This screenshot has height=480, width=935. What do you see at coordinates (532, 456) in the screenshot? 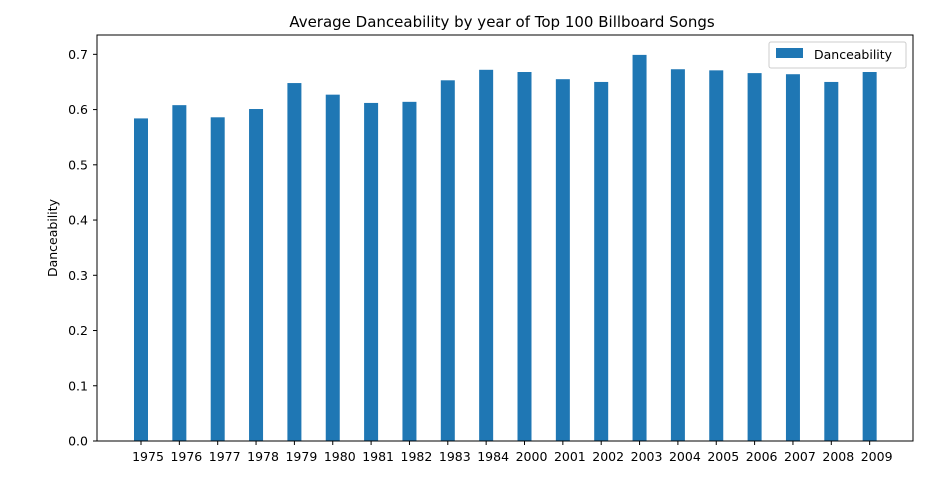
I see `x-tick-label-2000: 2000` at bounding box center [532, 456].